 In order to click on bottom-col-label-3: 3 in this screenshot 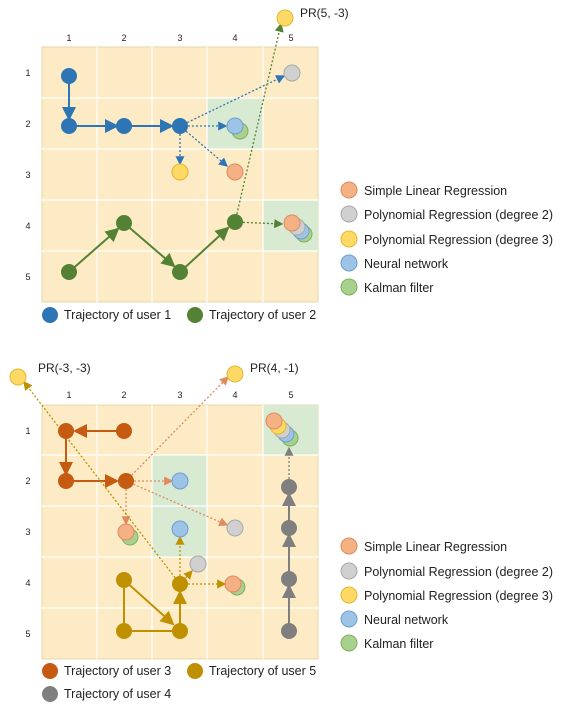, I will do `click(179, 395)`.